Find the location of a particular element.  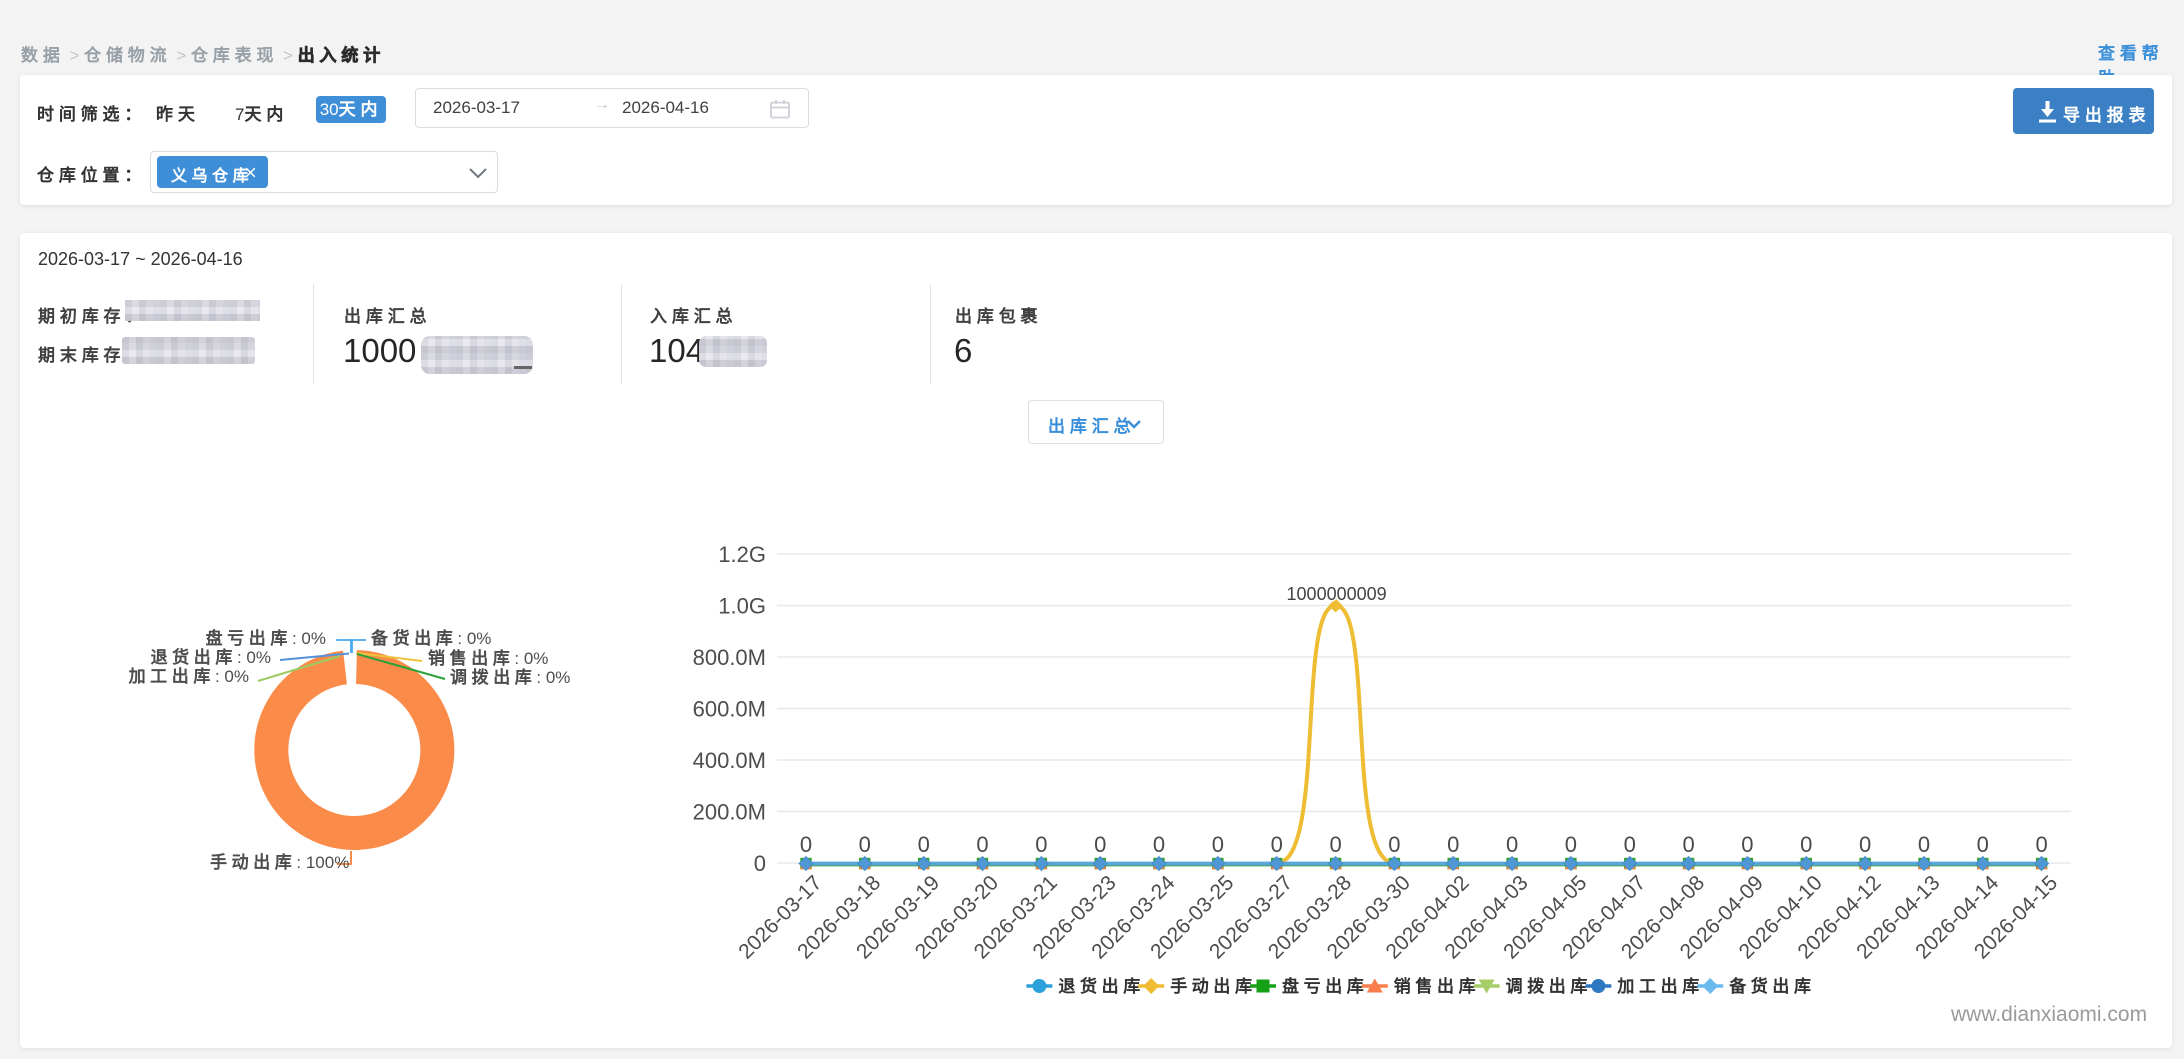

svg-text: 销售出库 is located at coordinates (1437, 986).